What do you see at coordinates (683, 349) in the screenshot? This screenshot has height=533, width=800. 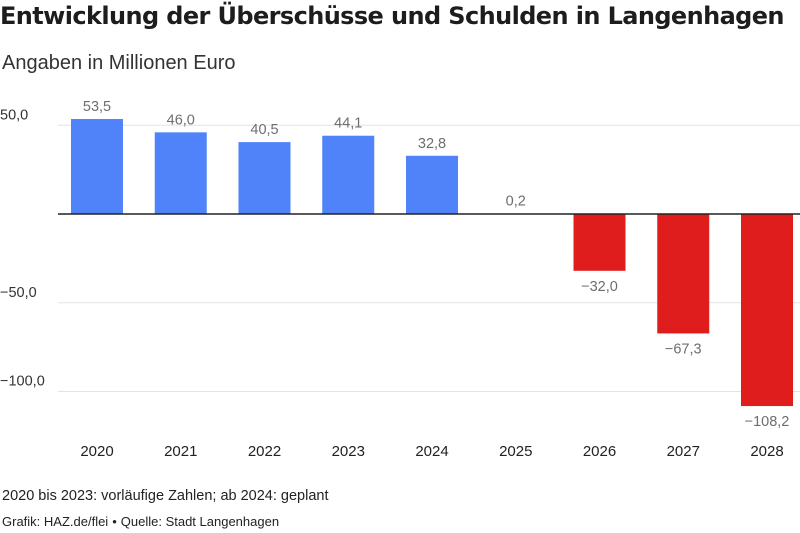 I see `data-label: −67,3` at bounding box center [683, 349].